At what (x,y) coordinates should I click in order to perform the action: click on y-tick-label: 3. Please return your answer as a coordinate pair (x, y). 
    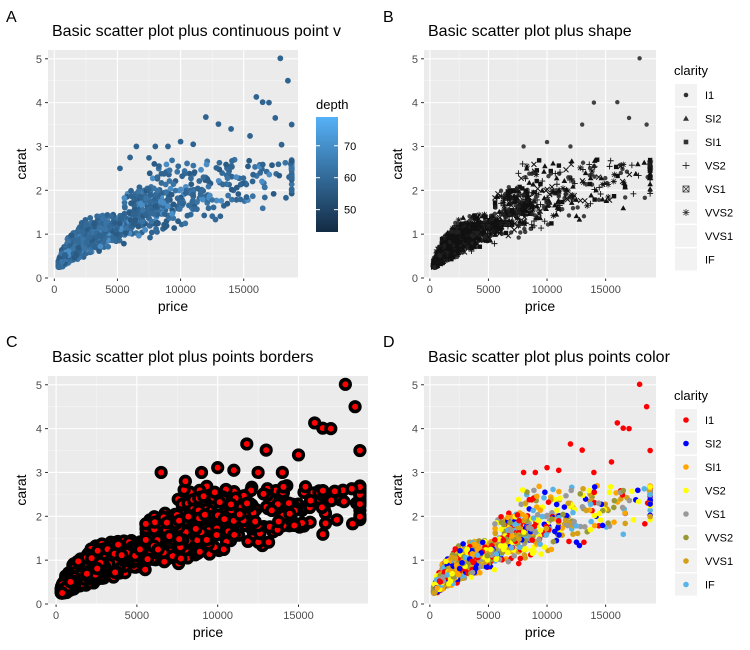
    Looking at the image, I should click on (415, 147).